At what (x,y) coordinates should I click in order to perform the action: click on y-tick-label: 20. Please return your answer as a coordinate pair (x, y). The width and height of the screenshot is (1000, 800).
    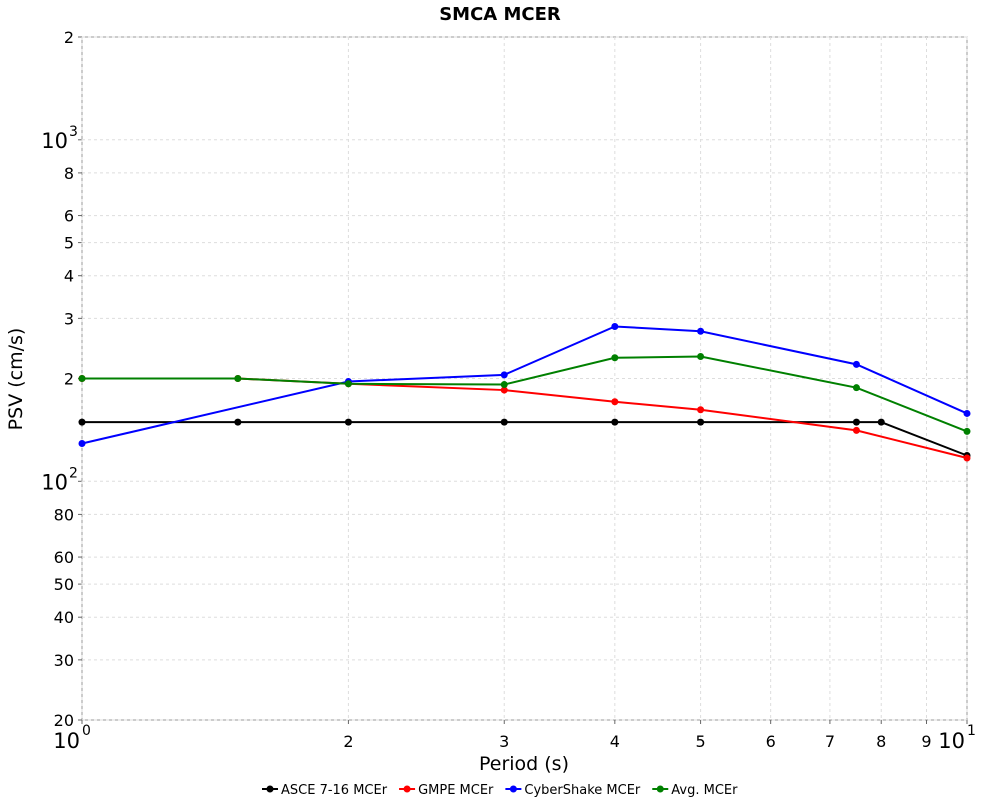
    Looking at the image, I should click on (64, 720).